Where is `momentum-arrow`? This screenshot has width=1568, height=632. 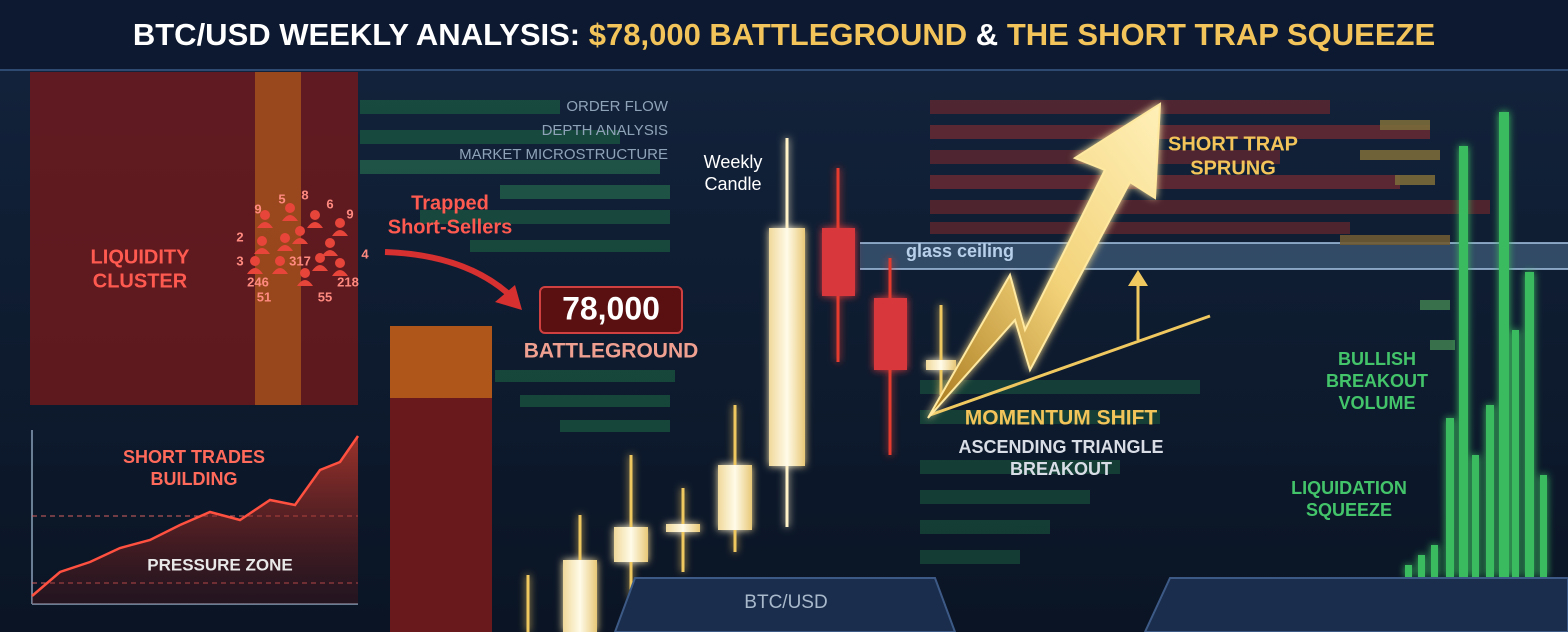 momentum-arrow is located at coordinates (1044, 260).